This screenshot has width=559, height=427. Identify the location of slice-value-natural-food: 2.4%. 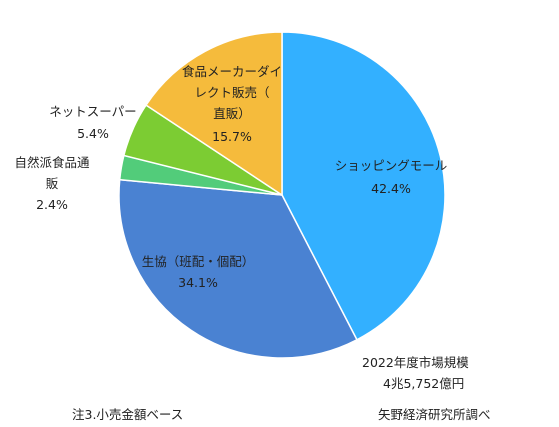
(52, 204).